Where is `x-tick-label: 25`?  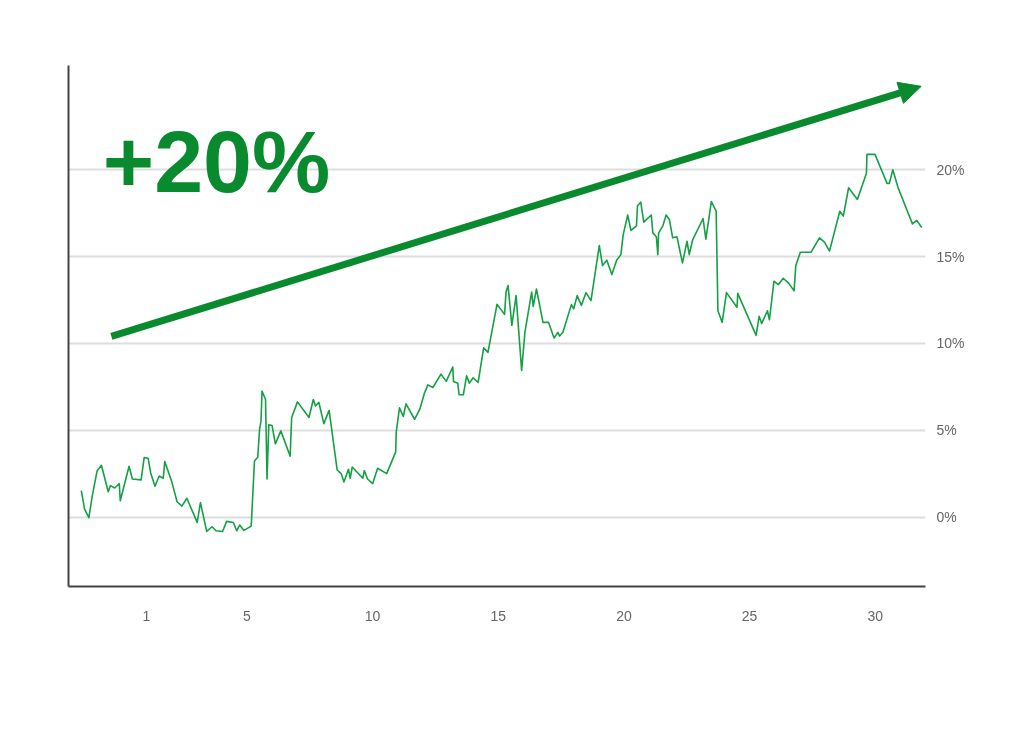 x-tick-label: 25 is located at coordinates (749, 615).